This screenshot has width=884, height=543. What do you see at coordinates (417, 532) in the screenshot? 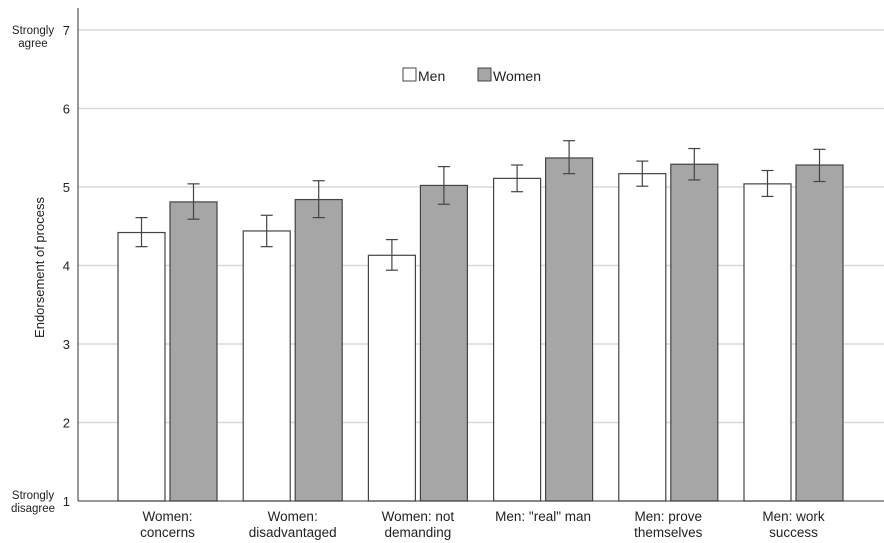
I see `x-category-label: demanding` at bounding box center [417, 532].